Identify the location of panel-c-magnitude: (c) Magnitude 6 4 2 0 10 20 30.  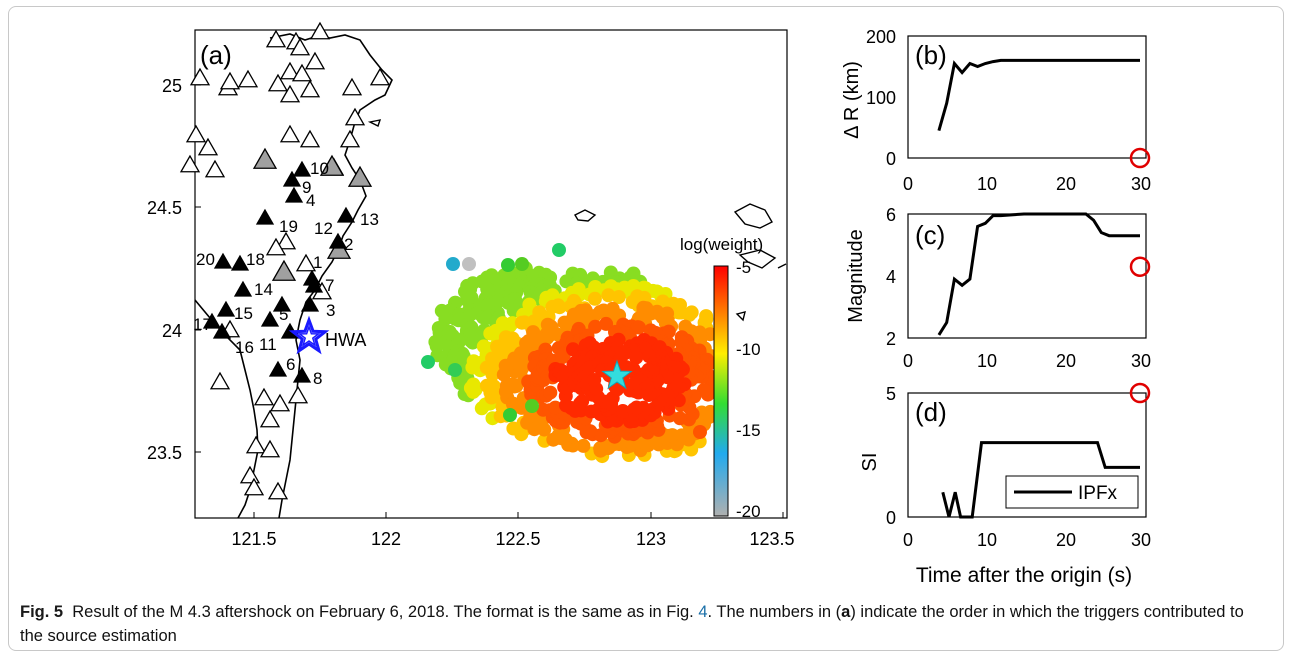
(998, 288).